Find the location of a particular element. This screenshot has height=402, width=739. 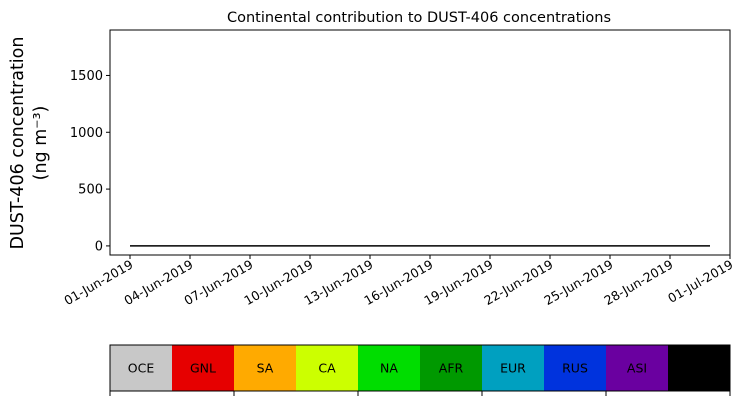

legend-label-na: NA is located at coordinates (389, 368).